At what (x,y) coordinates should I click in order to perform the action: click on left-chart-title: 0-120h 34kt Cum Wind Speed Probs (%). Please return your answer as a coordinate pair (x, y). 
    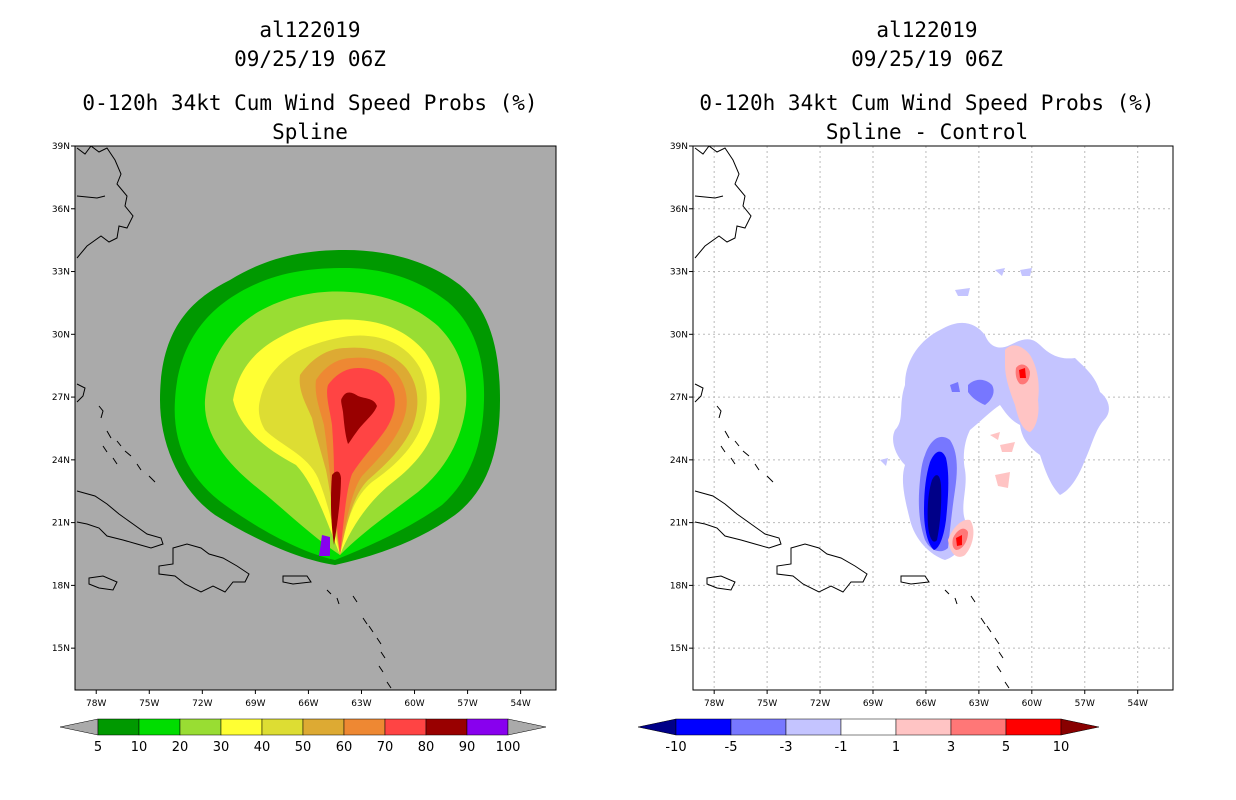
    Looking at the image, I should click on (310, 103).